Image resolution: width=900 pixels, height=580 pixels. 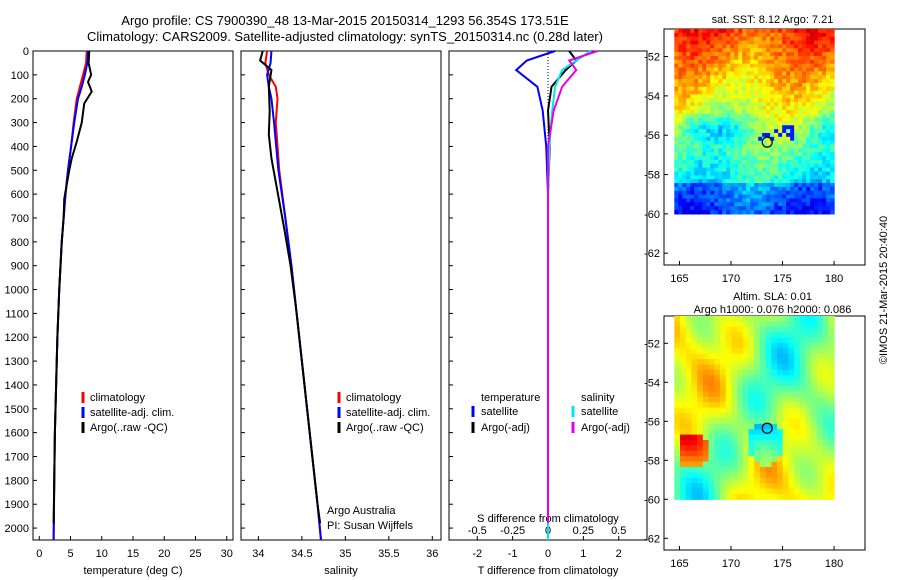 I want to click on legend-label: satellite, so click(x=599, y=412).